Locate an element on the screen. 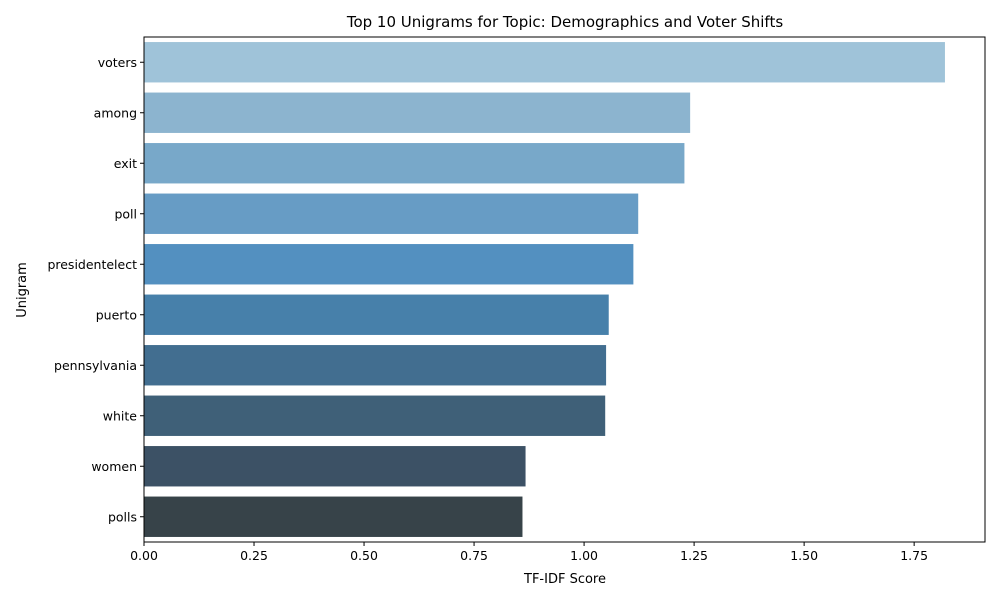 This screenshot has width=1000, height=600. y-tick-label-pennsylvania: pennsylvania is located at coordinates (95, 365).